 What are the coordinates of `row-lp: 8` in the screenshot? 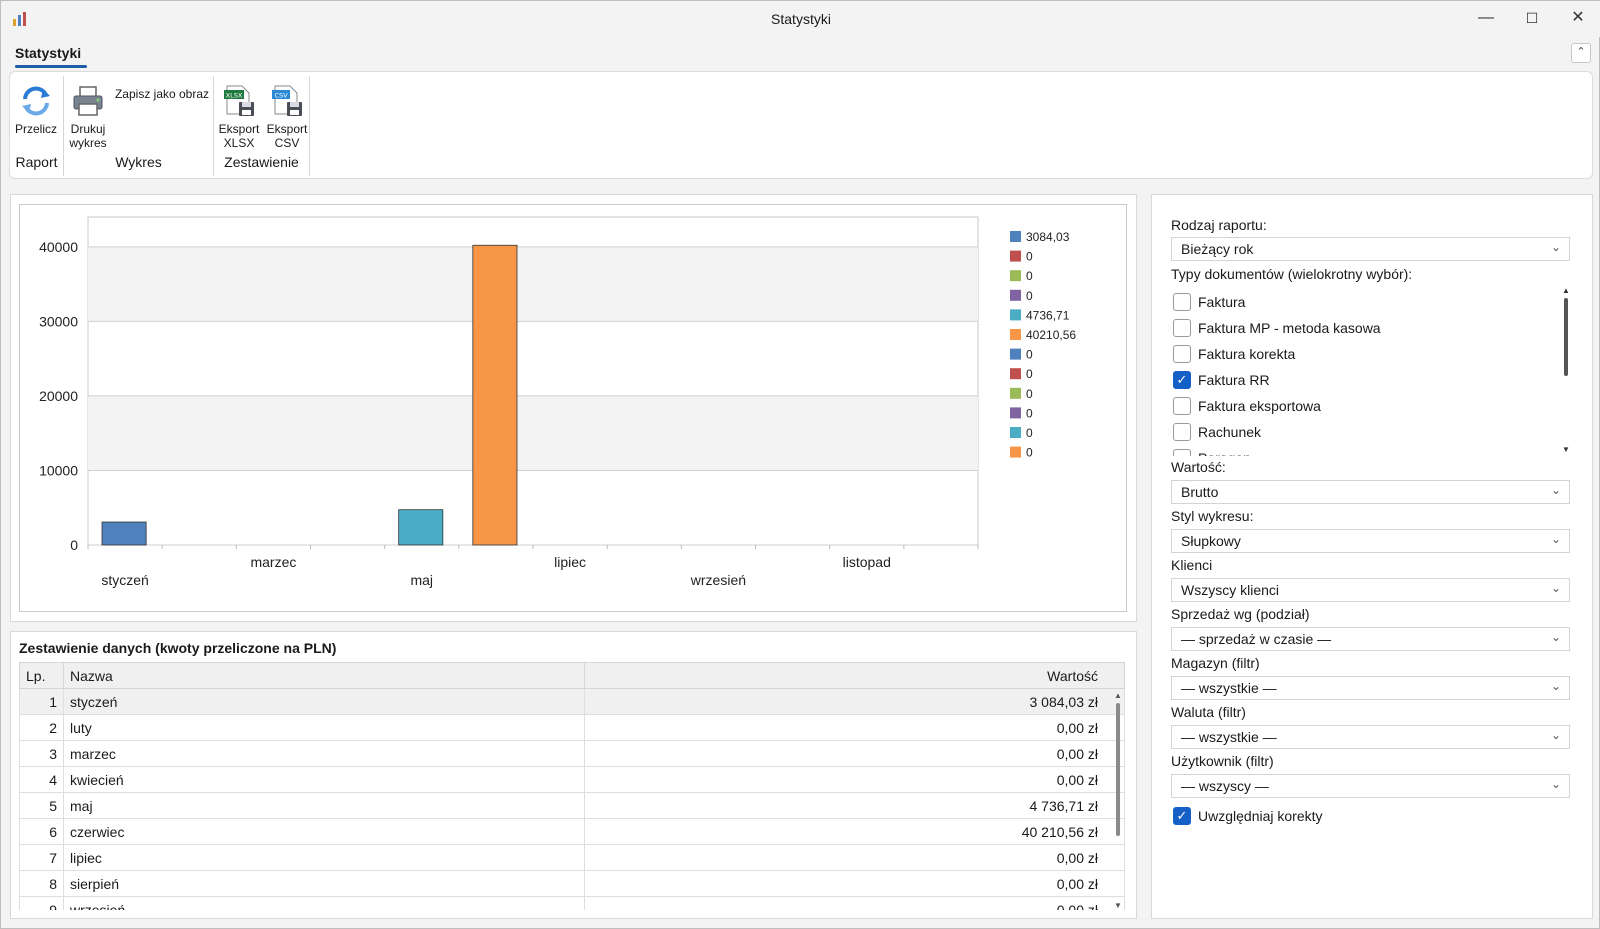 It's located at (41, 883).